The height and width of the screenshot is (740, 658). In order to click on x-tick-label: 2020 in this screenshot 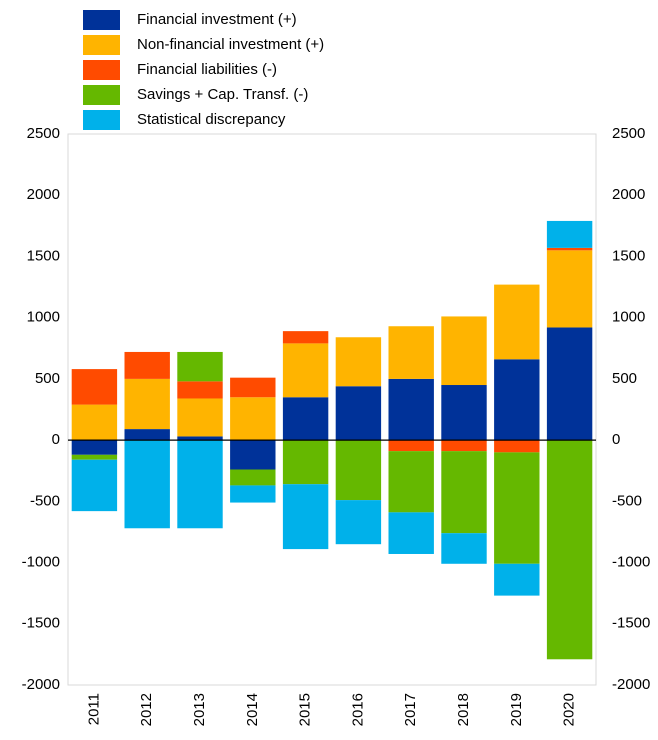, I will do `click(569, 709)`.